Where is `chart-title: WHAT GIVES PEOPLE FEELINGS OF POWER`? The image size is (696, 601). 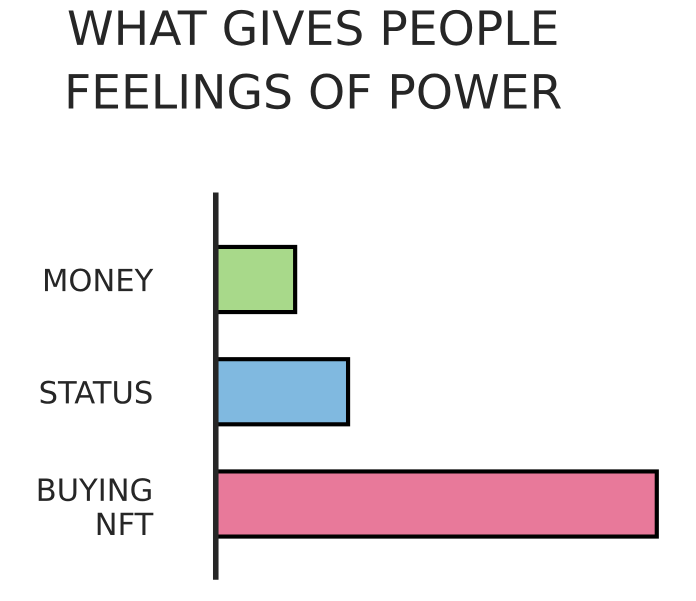 chart-title: WHAT GIVES PEOPLE FEELINGS OF POWER is located at coordinates (314, 60).